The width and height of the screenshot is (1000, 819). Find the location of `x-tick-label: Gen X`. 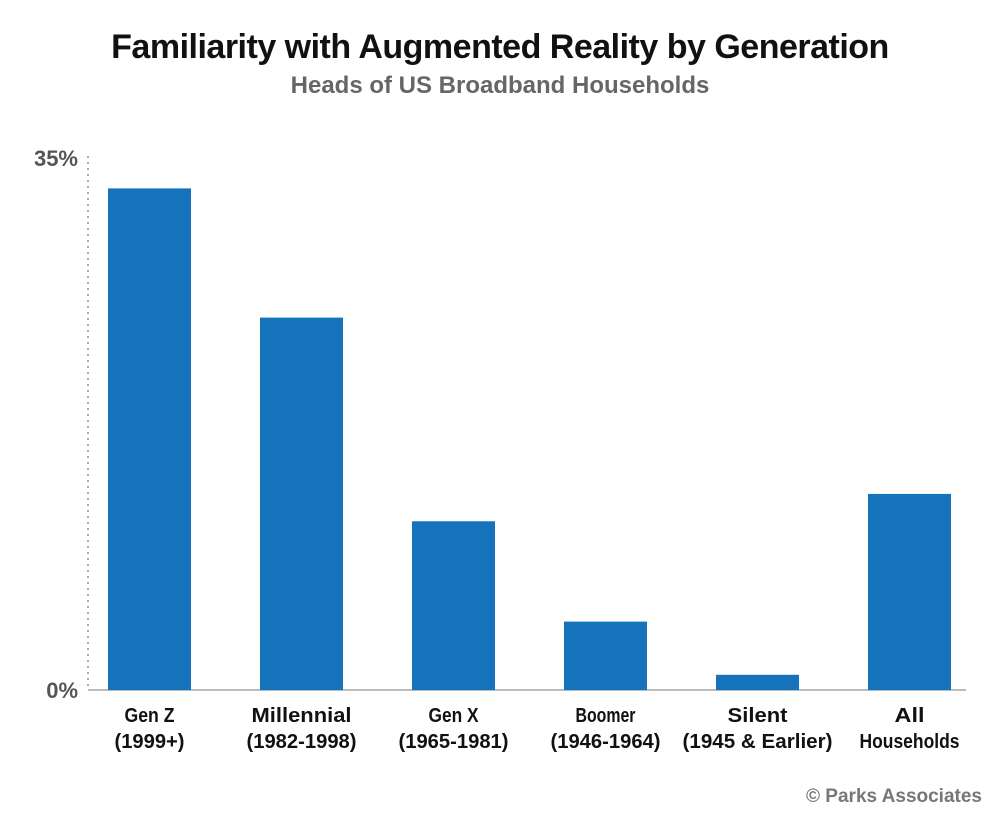

x-tick-label: Gen X is located at coordinates (454, 716).